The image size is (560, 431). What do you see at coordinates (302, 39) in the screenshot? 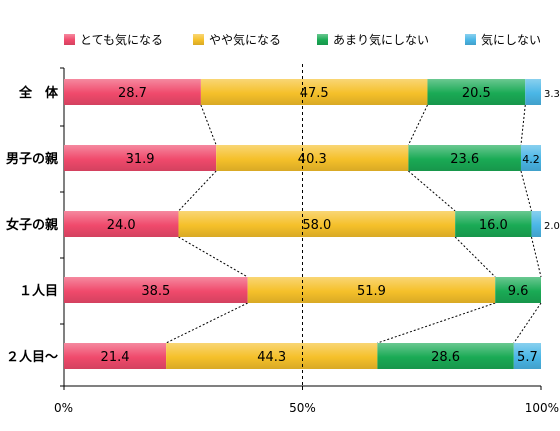
I see `legend: とても気になる やや気になる あまり気にしない 気にしない` at bounding box center [302, 39].